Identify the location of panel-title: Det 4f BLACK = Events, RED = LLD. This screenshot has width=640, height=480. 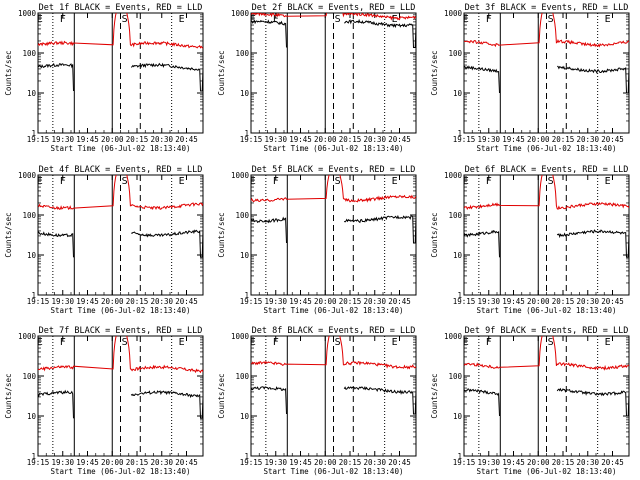
(121, 170).